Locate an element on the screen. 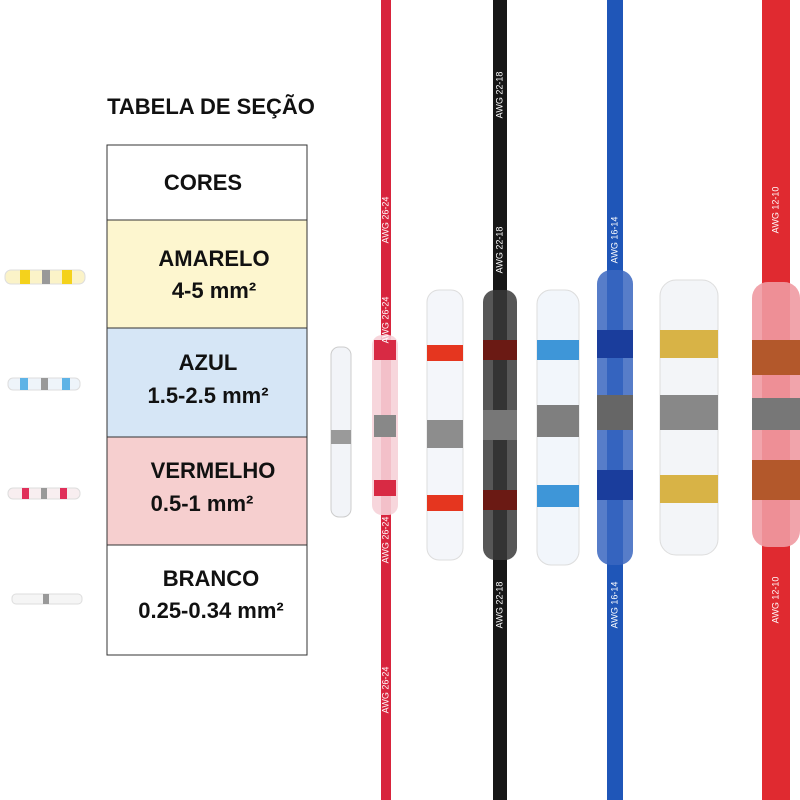 This screenshot has height=800, width=800. row-size: 4-5 mm² is located at coordinates (214, 290).